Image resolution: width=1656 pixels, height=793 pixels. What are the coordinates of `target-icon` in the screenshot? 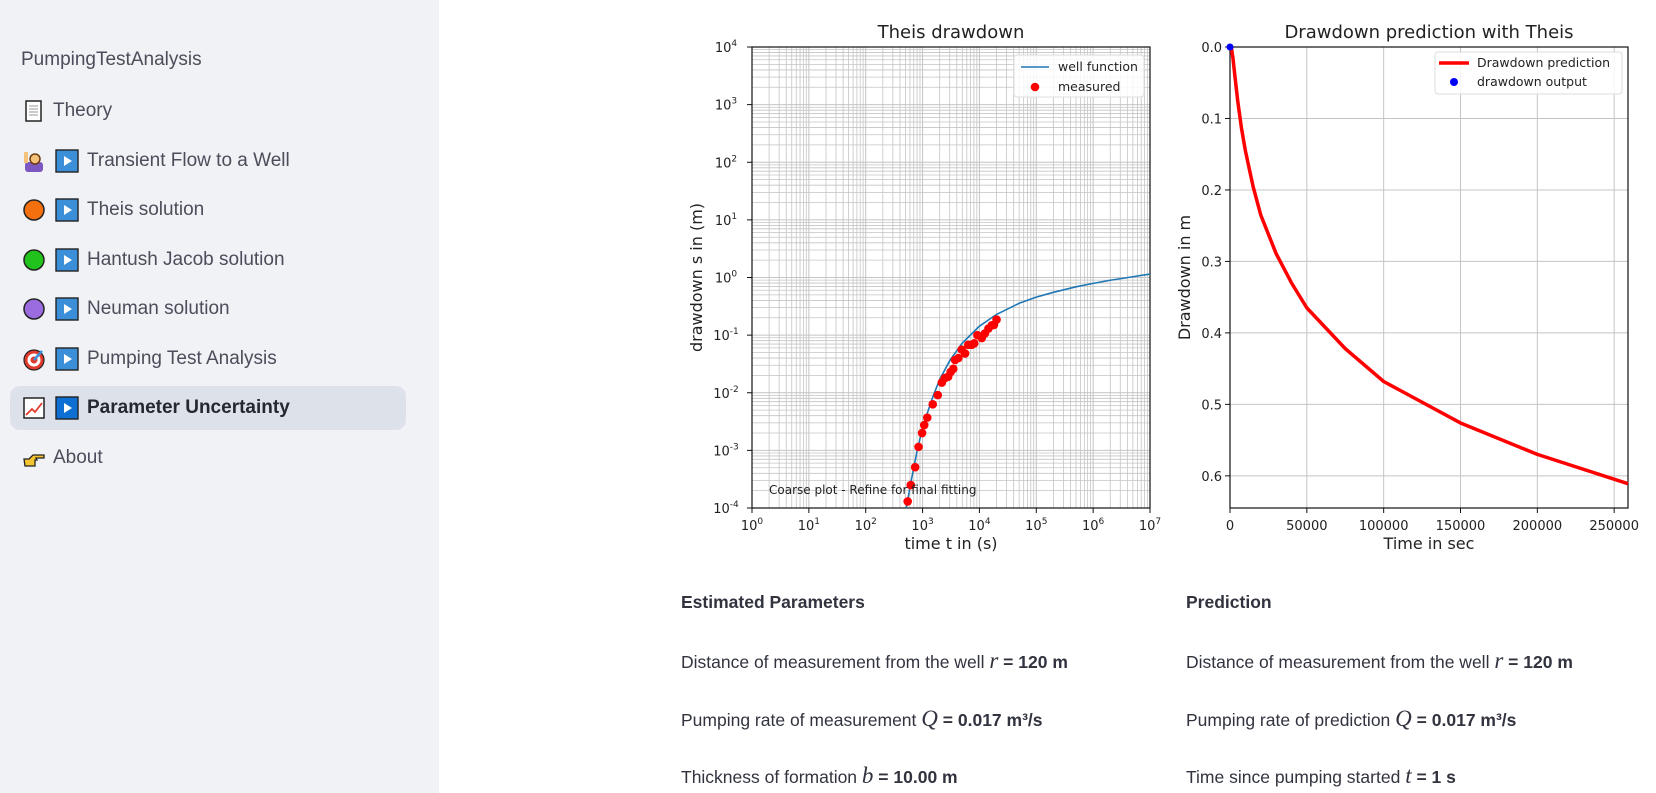 It's located at (34, 359).